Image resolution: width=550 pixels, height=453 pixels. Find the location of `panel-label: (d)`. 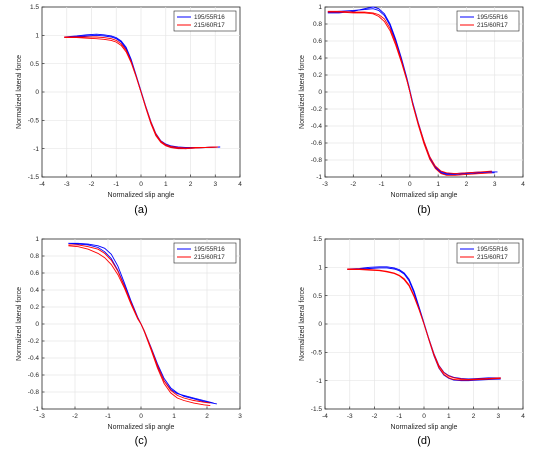

panel-label: (d) is located at coordinates (423, 441).